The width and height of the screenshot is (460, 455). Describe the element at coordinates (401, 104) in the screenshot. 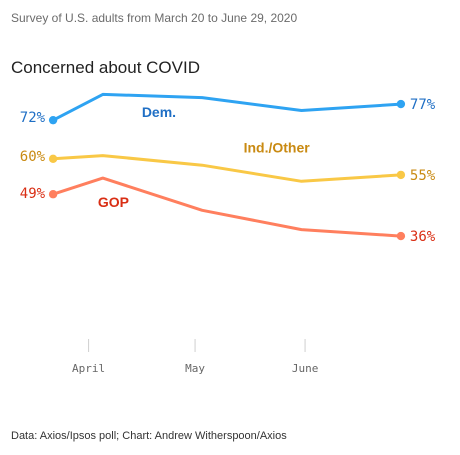

I see `end-point-dem` at that location.